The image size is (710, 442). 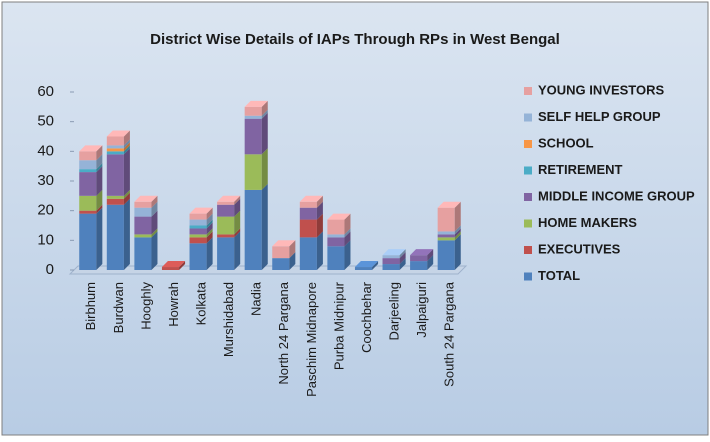 What do you see at coordinates (449, 334) in the screenshot?
I see `x-tick-label: South 24 Pargana` at bounding box center [449, 334].